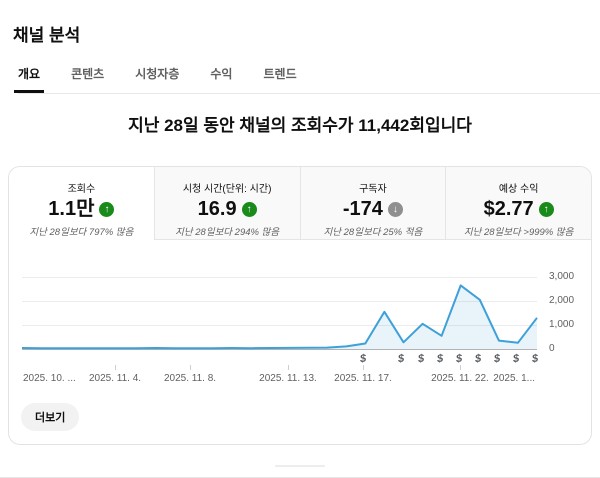 This screenshot has height=478, width=600. What do you see at coordinates (395, 209) in the screenshot?
I see `trend-down-icon: ↓` at bounding box center [395, 209].